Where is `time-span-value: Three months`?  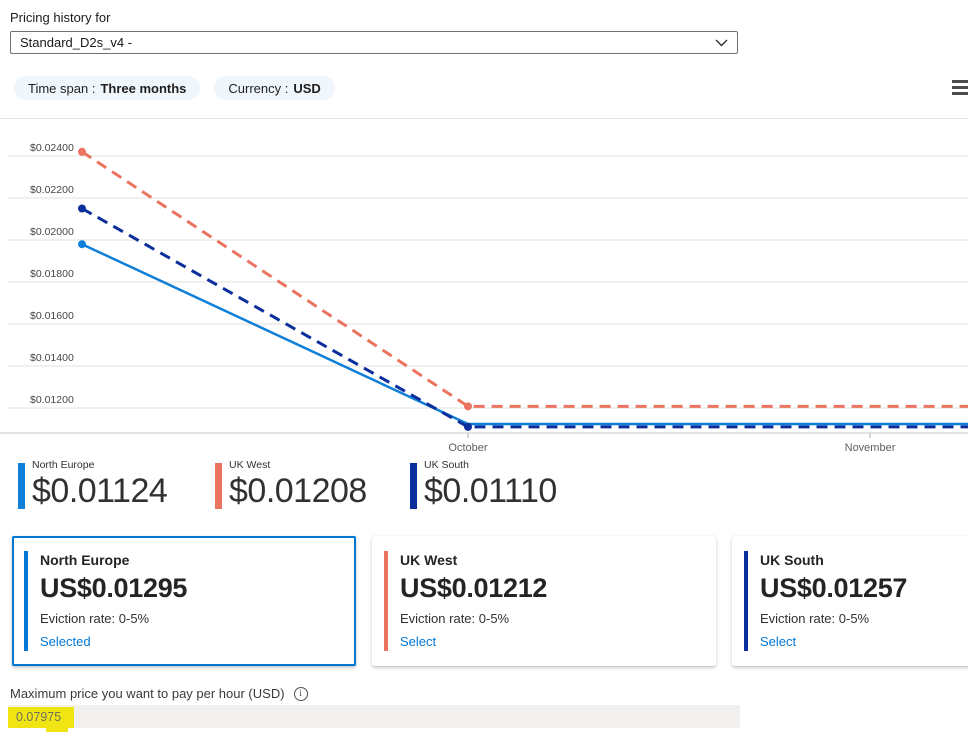 time-span-value: Three months is located at coordinates (143, 88).